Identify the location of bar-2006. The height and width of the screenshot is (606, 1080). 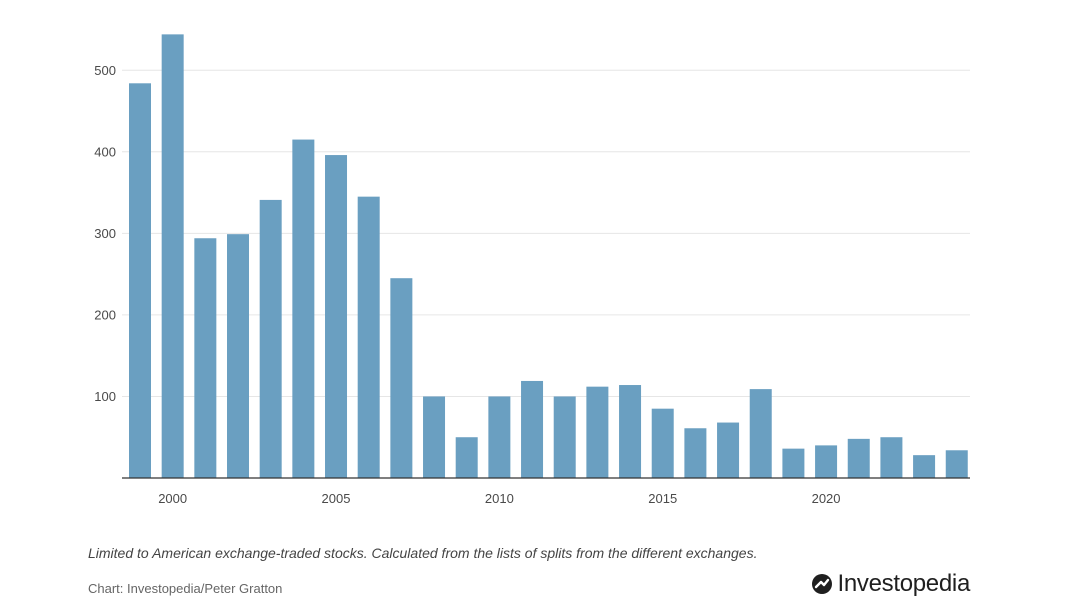
(368, 337).